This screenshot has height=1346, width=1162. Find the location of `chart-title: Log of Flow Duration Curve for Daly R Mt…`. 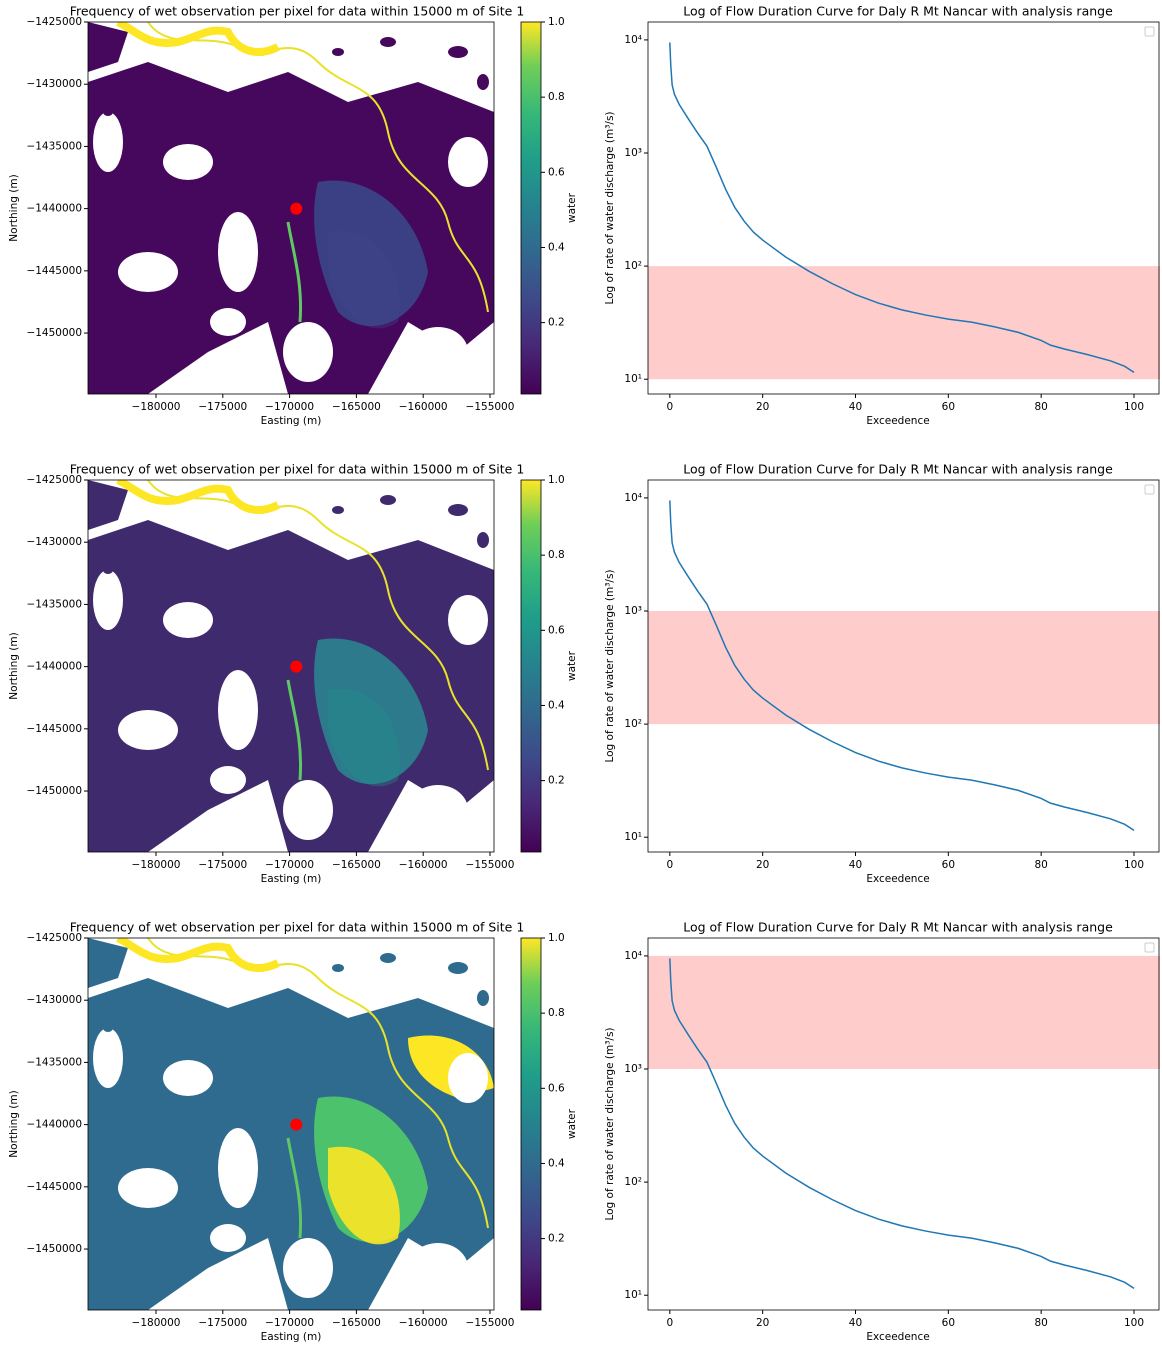

chart-title: Log of Flow Duration Curve for Daly R Mt… is located at coordinates (898, 11).